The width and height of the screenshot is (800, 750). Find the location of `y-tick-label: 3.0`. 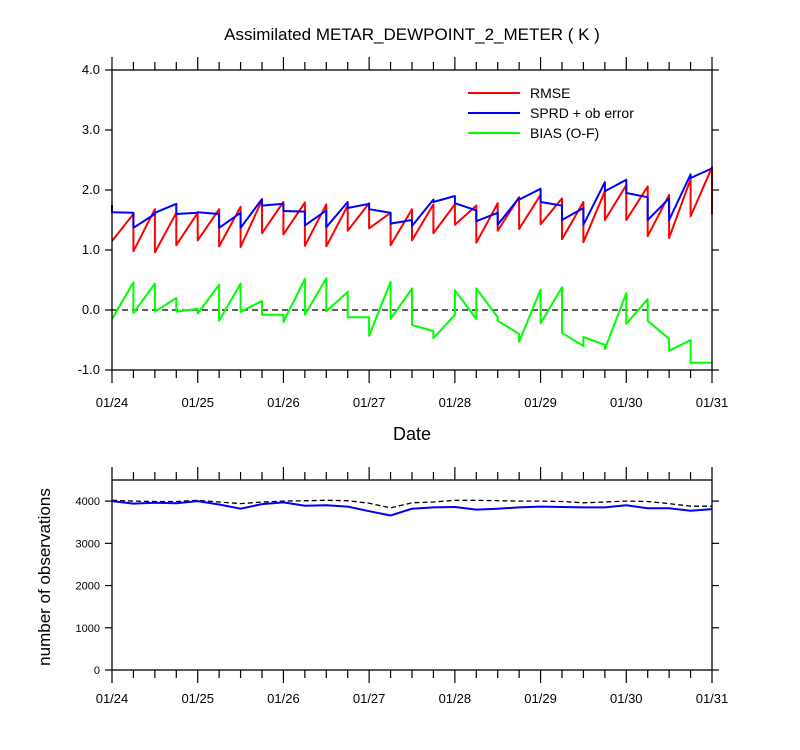

y-tick-label: 3.0 is located at coordinates (91, 129).